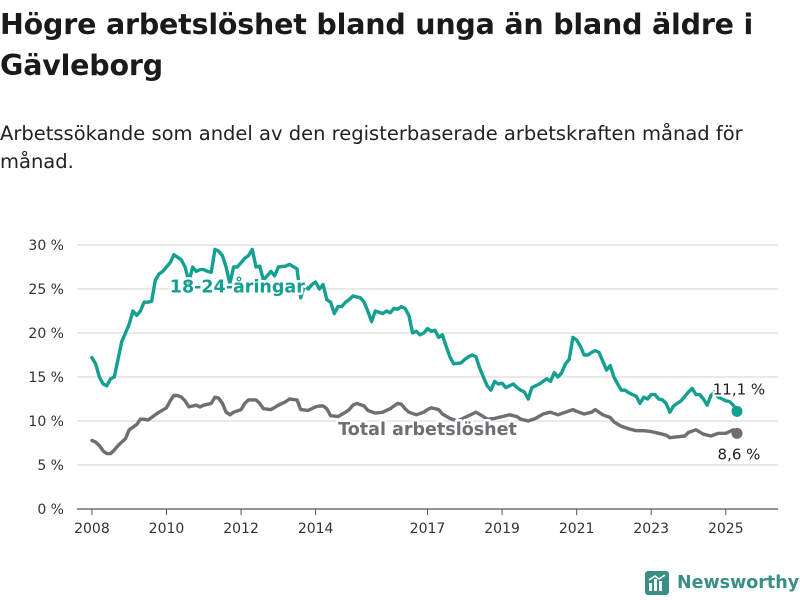 The height and width of the screenshot is (600, 800). Describe the element at coordinates (46, 246) in the screenshot. I see `y-tick-label: 30 %` at that location.